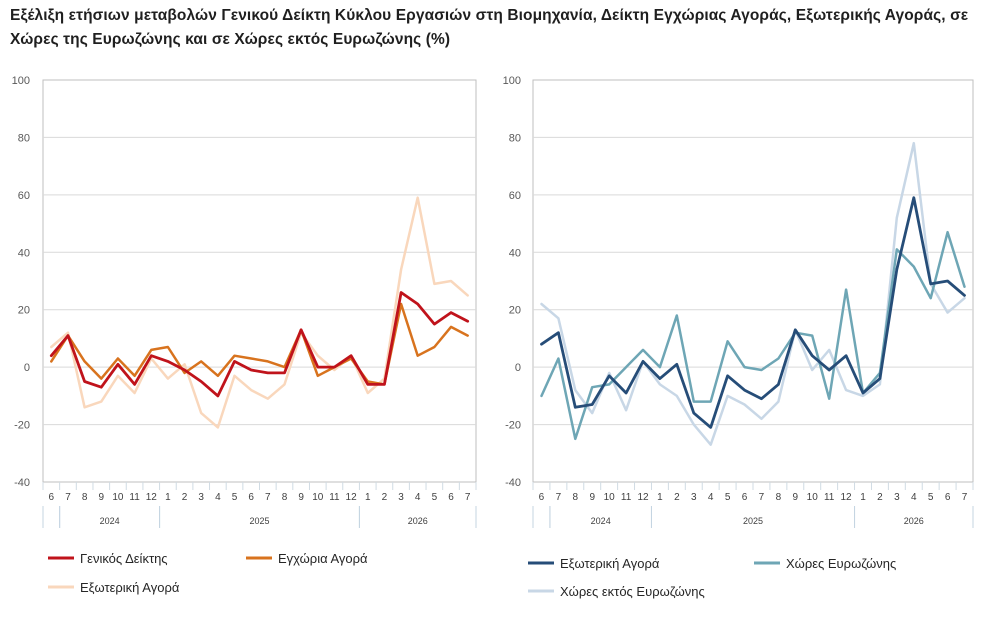  I want to click on series-line-εγχώρια-αγορά, so click(259, 344).